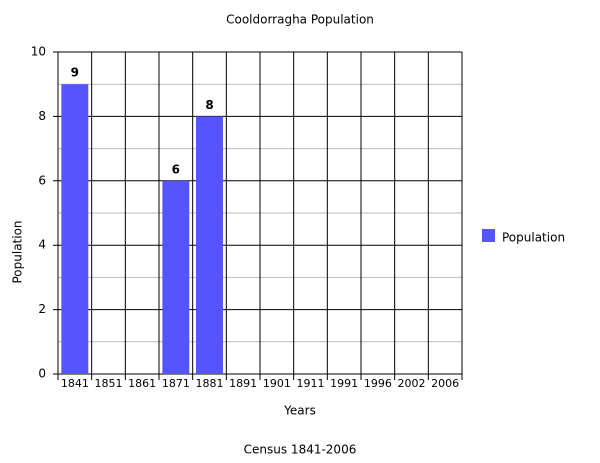  Describe the element at coordinates (533, 238) in the screenshot. I see `legend-label: Population` at that location.